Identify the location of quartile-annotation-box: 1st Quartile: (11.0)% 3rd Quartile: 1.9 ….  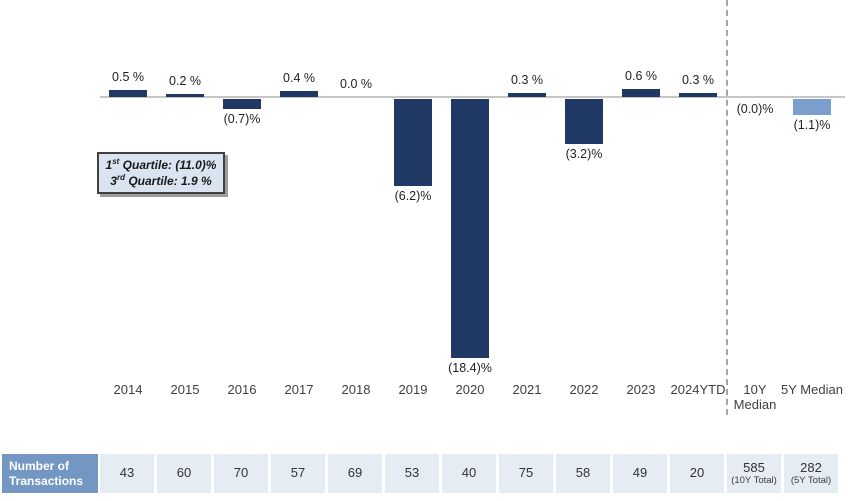
(161, 173).